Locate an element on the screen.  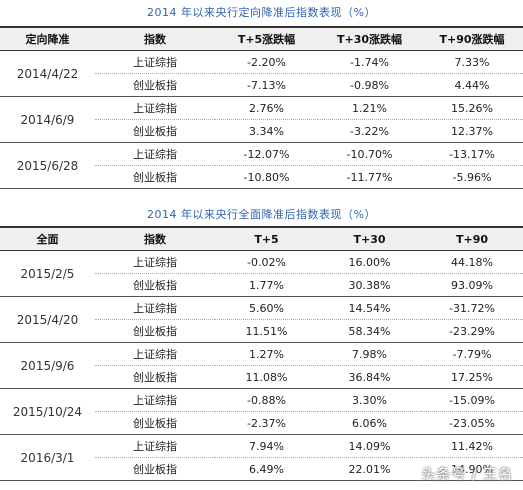
t5-cell: -2.37% is located at coordinates (266, 423).